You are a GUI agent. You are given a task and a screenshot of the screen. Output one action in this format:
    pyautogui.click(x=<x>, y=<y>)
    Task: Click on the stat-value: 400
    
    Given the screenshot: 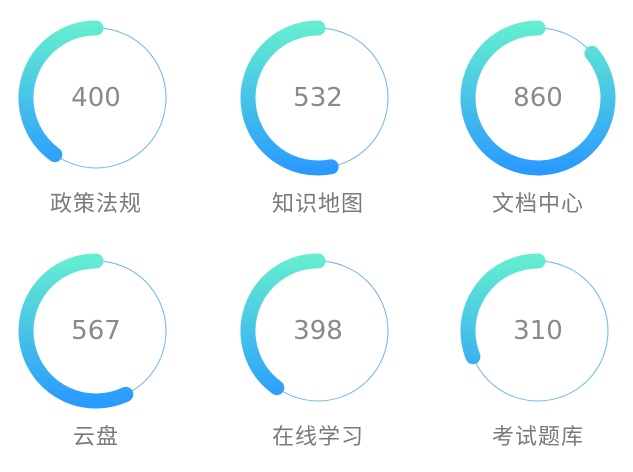 What is the action you would take?
    pyautogui.click(x=96, y=98)
    